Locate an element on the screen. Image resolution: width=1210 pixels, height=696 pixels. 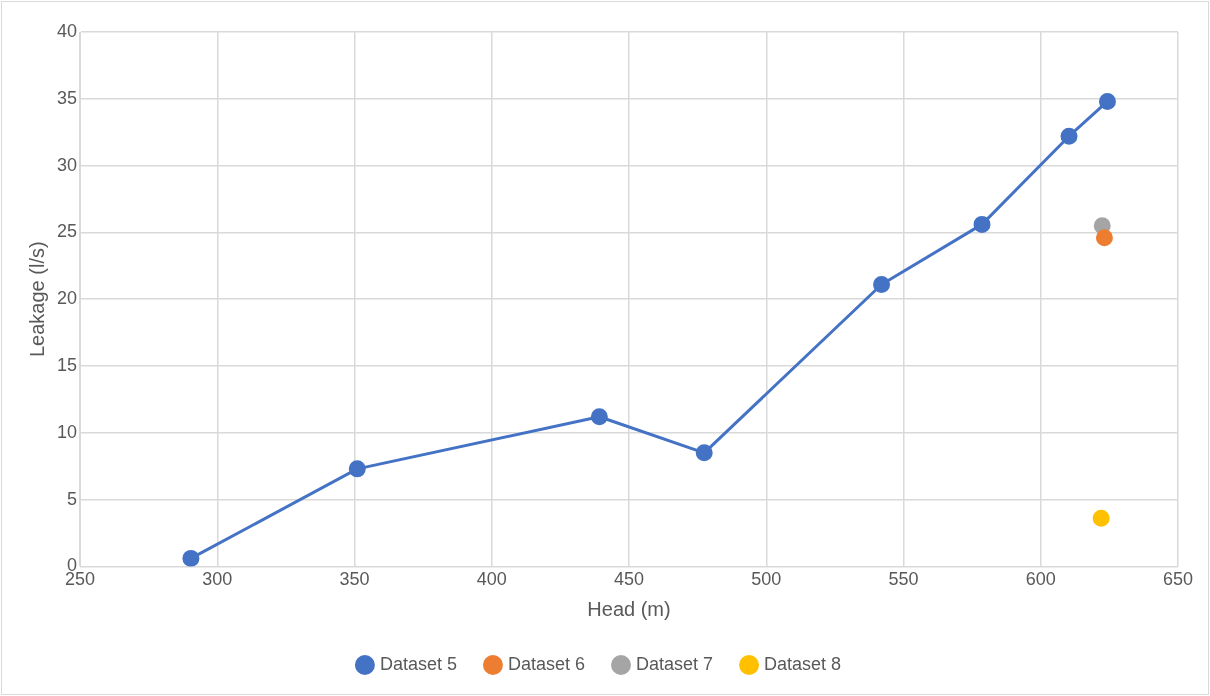
x-tick-label: 350 is located at coordinates (354, 579).